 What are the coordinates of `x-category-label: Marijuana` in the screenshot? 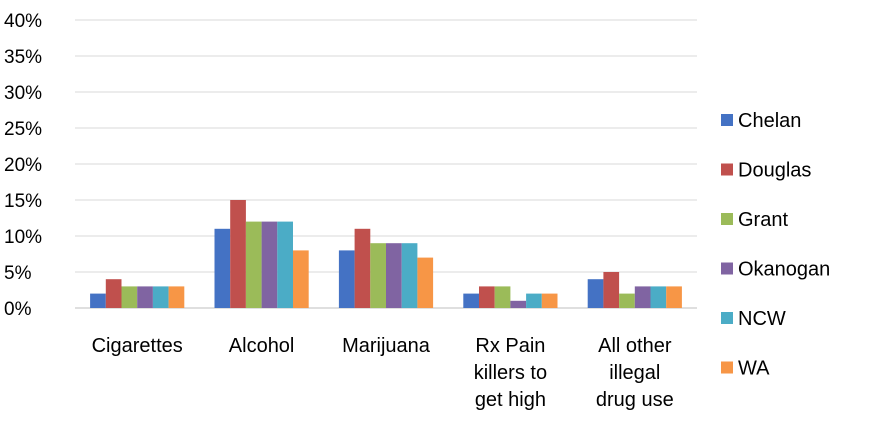 It's located at (386, 346).